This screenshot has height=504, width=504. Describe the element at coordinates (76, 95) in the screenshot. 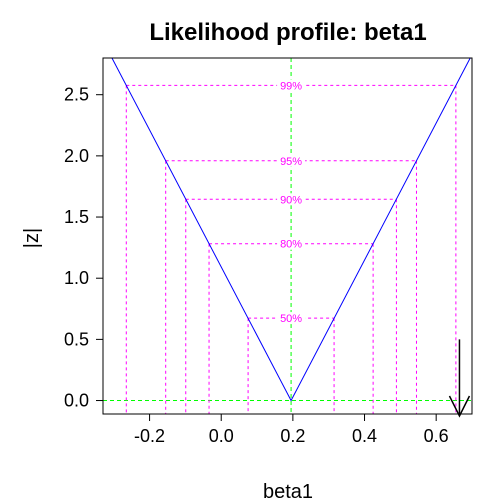

I see `y-tick-label: 2.5` at that location.